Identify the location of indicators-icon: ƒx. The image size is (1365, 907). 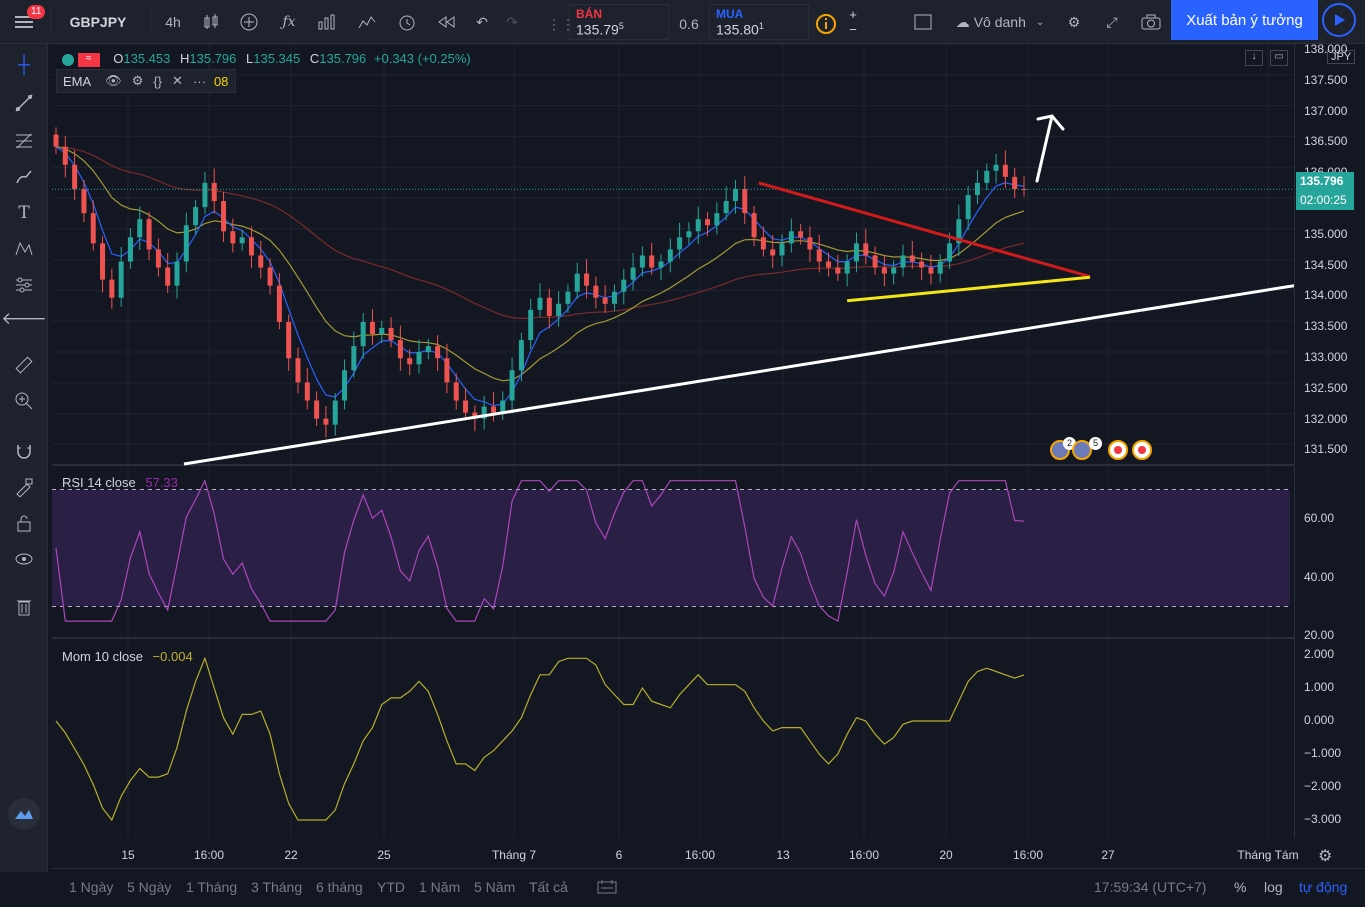
(289, 22).